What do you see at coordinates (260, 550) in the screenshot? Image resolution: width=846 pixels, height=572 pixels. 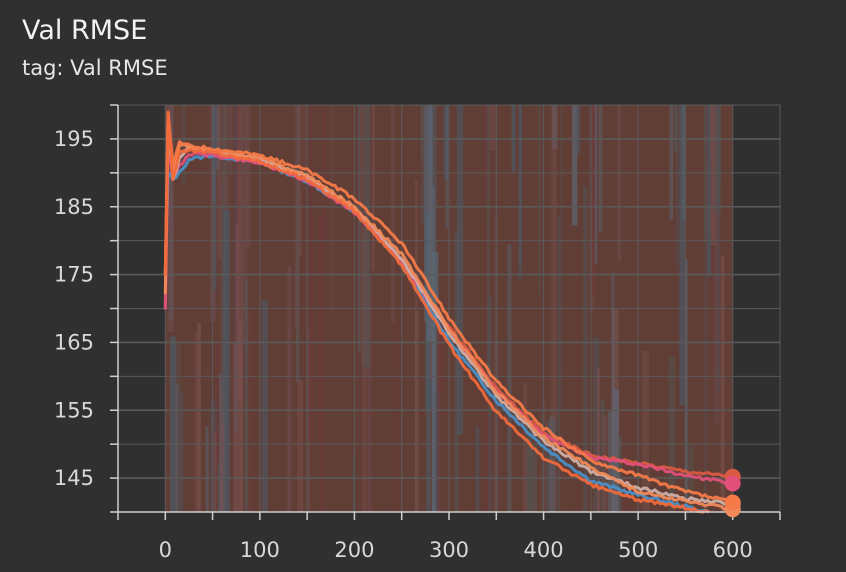 I see `x-tick-label: 100` at bounding box center [260, 550].